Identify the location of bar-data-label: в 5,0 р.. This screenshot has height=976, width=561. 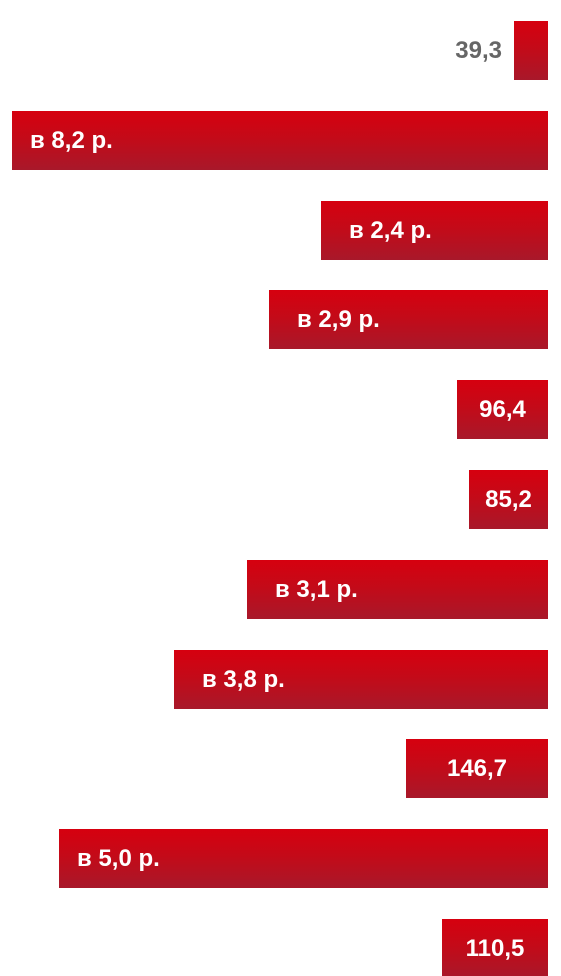
(118, 858).